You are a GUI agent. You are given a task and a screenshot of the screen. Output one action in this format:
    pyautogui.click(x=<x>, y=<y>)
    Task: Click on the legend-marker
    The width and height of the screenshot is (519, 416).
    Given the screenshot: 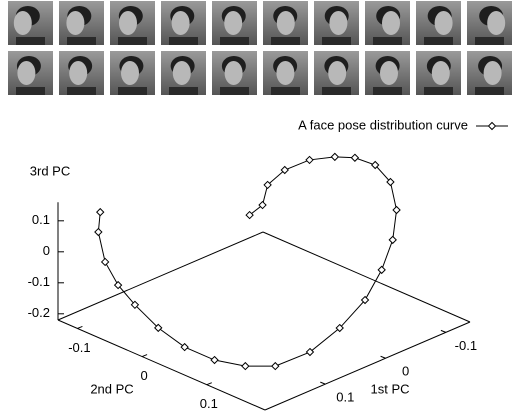 What is the action you would take?
    pyautogui.click(x=492, y=126)
    